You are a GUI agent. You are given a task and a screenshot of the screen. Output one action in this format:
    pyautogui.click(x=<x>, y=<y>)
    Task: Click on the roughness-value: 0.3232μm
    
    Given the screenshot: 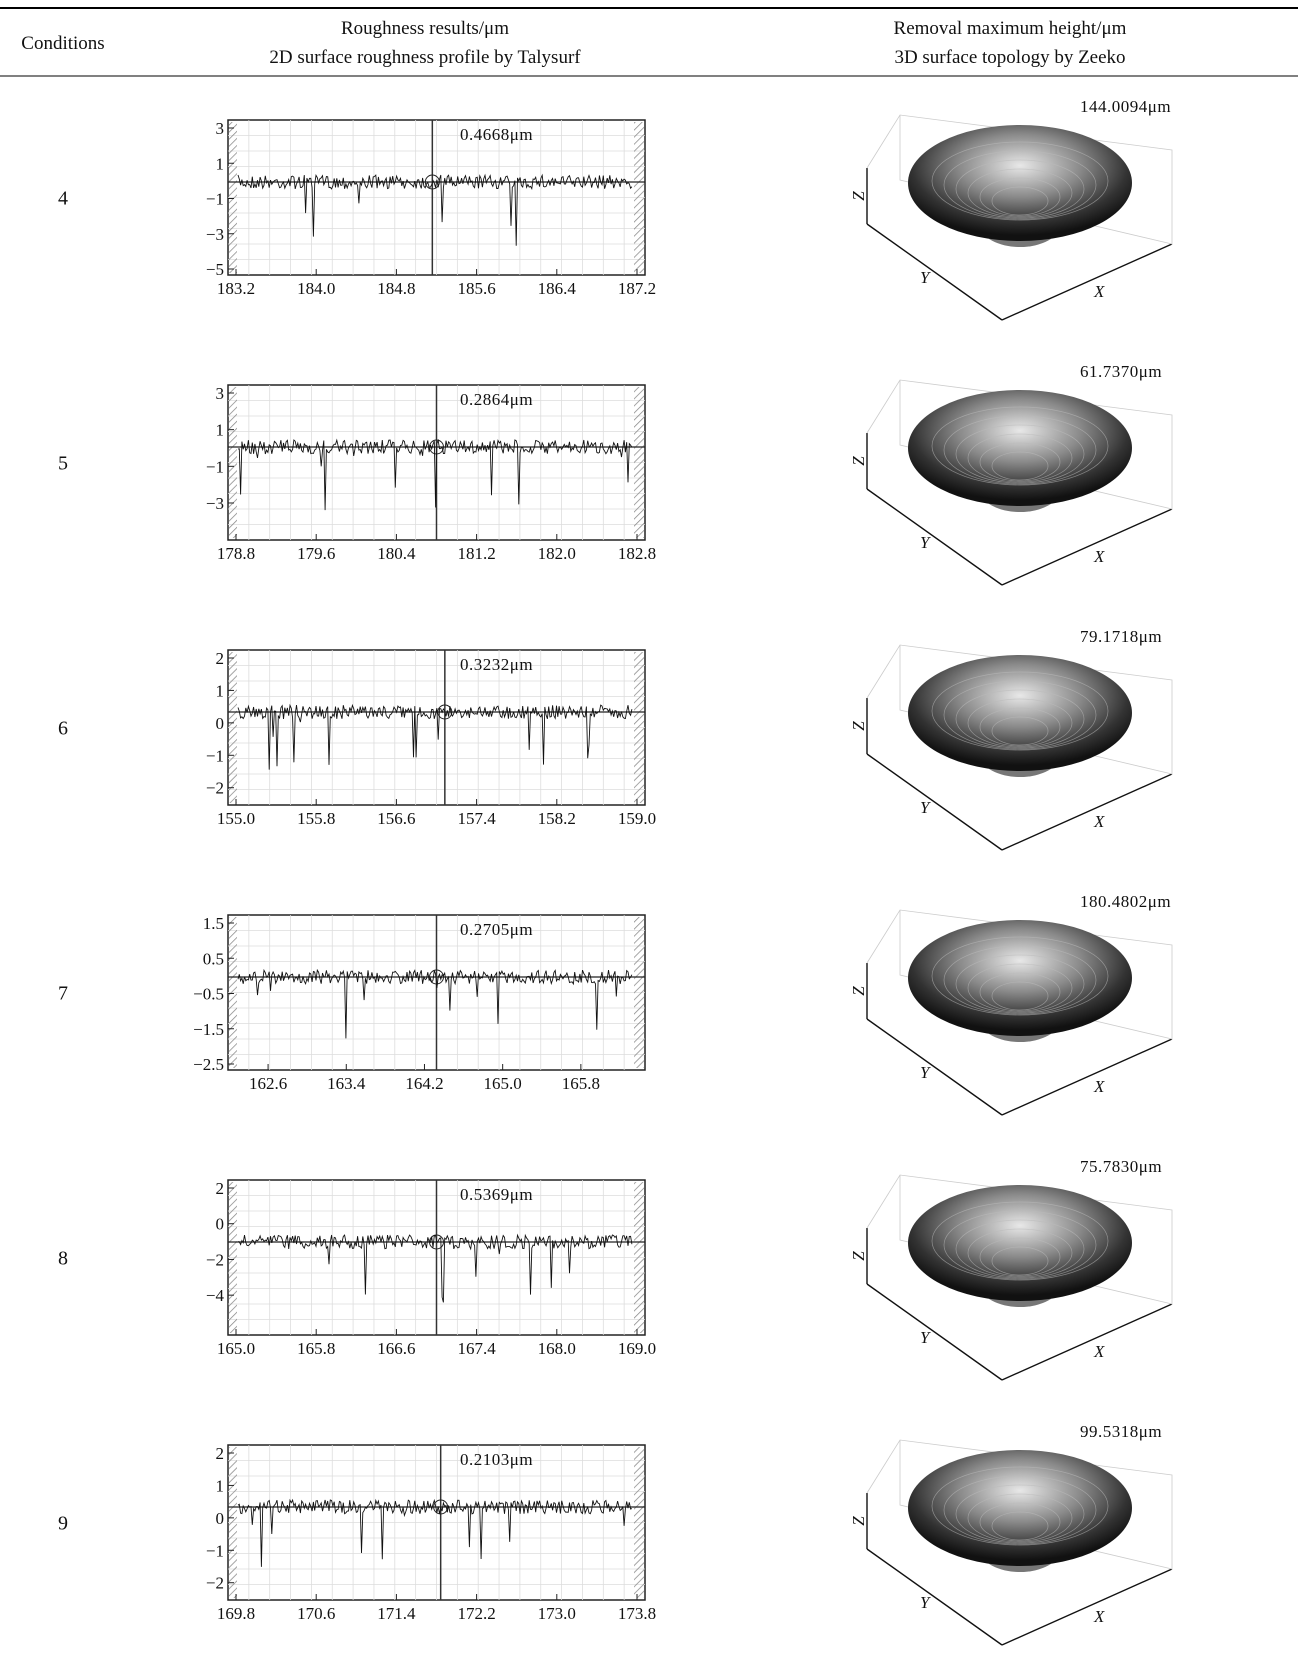 What is the action you would take?
    pyautogui.click(x=496, y=664)
    